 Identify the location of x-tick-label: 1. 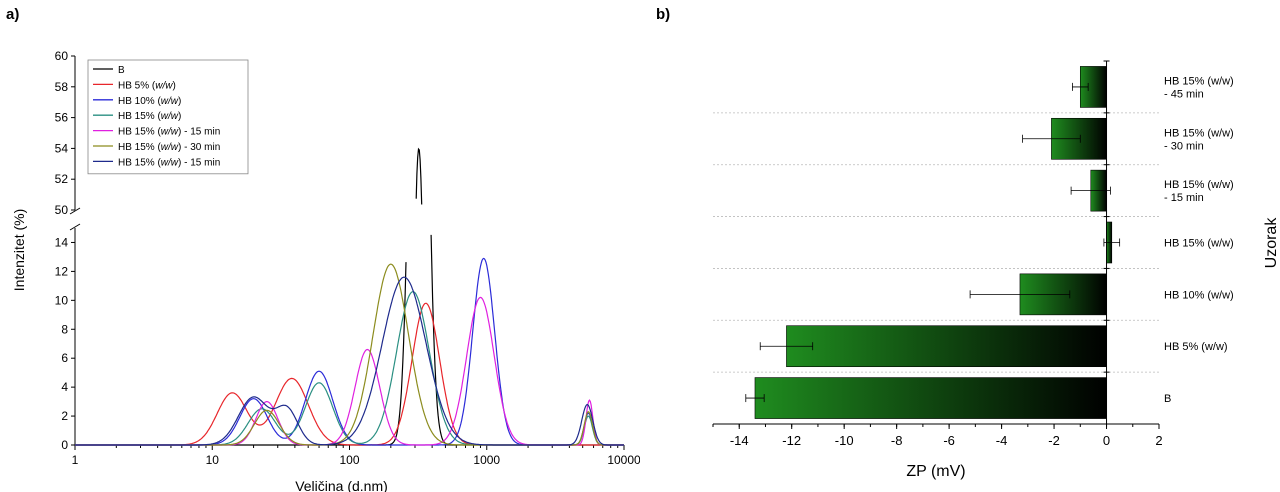
(75, 460).